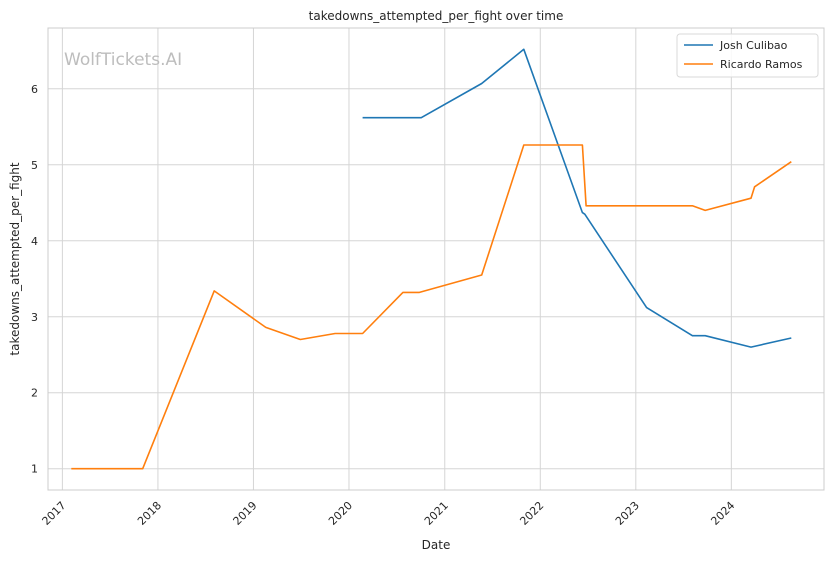 This screenshot has width=832, height=561. What do you see at coordinates (34, 241) in the screenshot?
I see `y-tick-label: 4` at bounding box center [34, 241].